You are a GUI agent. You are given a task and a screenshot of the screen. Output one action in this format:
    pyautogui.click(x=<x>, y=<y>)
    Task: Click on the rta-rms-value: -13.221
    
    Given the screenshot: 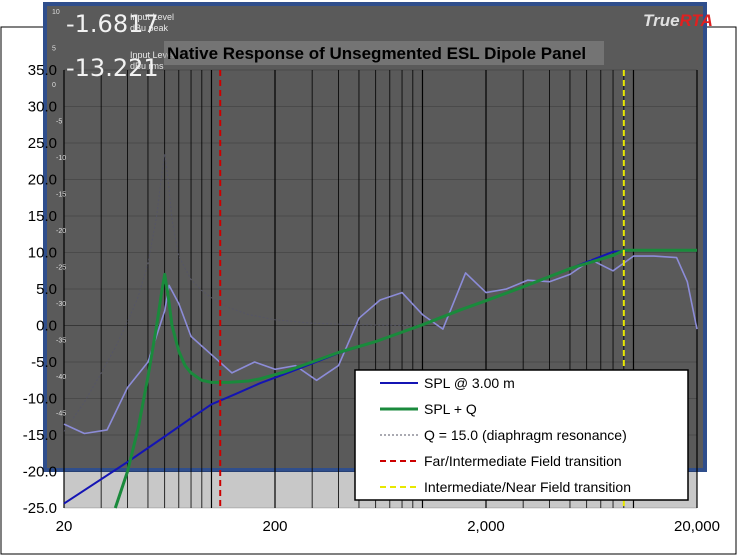 What is the action you would take?
    pyautogui.click(x=112, y=68)
    